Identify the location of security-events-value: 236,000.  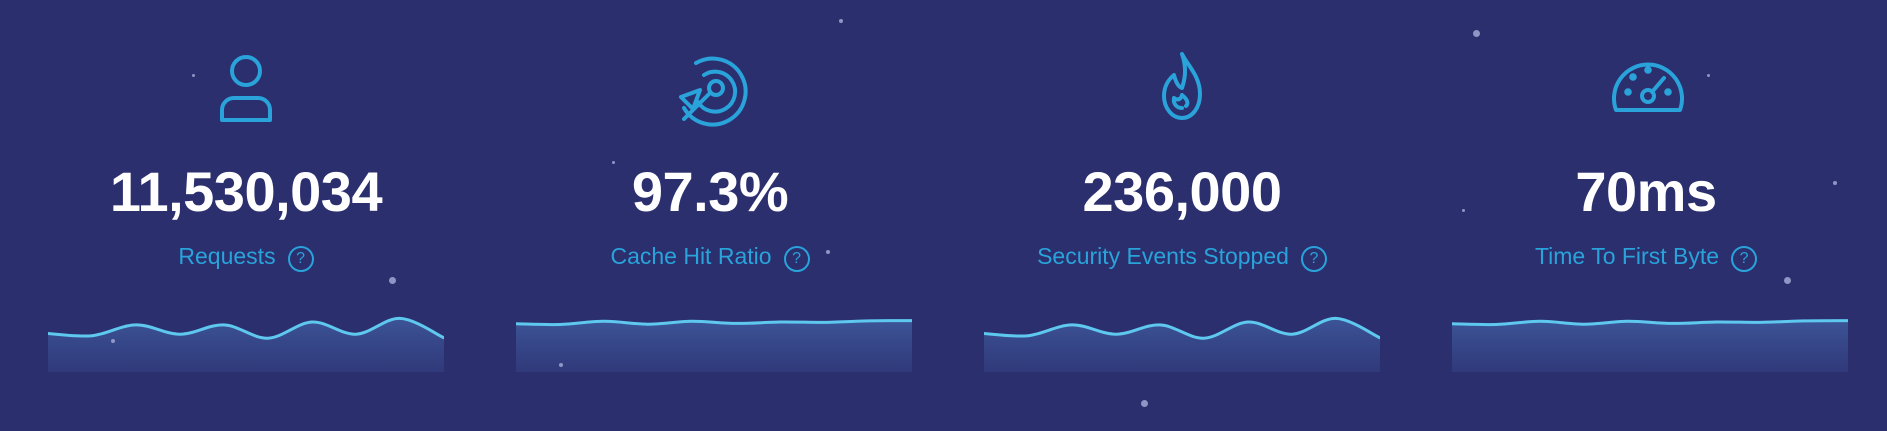
(1182, 191).